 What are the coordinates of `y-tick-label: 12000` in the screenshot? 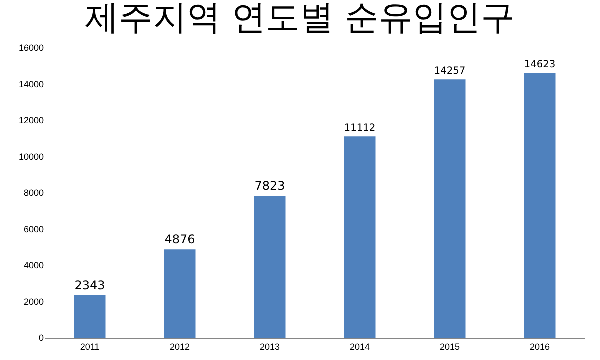 It's located at (31, 121).